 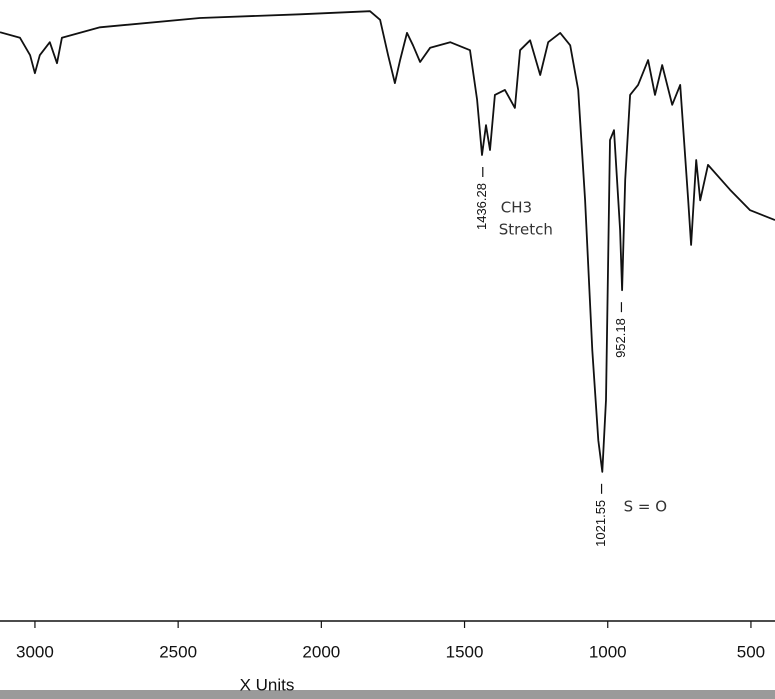 I want to click on x-tick-label: 500, so click(x=751, y=651).